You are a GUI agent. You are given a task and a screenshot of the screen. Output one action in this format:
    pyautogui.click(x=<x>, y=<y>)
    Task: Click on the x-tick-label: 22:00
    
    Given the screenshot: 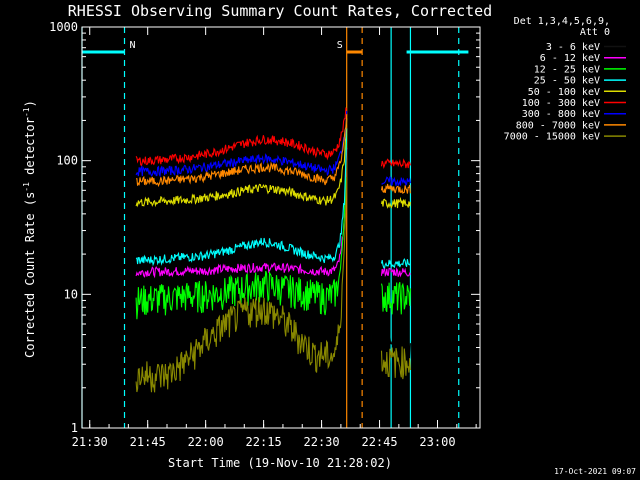 What is the action you would take?
    pyautogui.click(x=206, y=442)
    